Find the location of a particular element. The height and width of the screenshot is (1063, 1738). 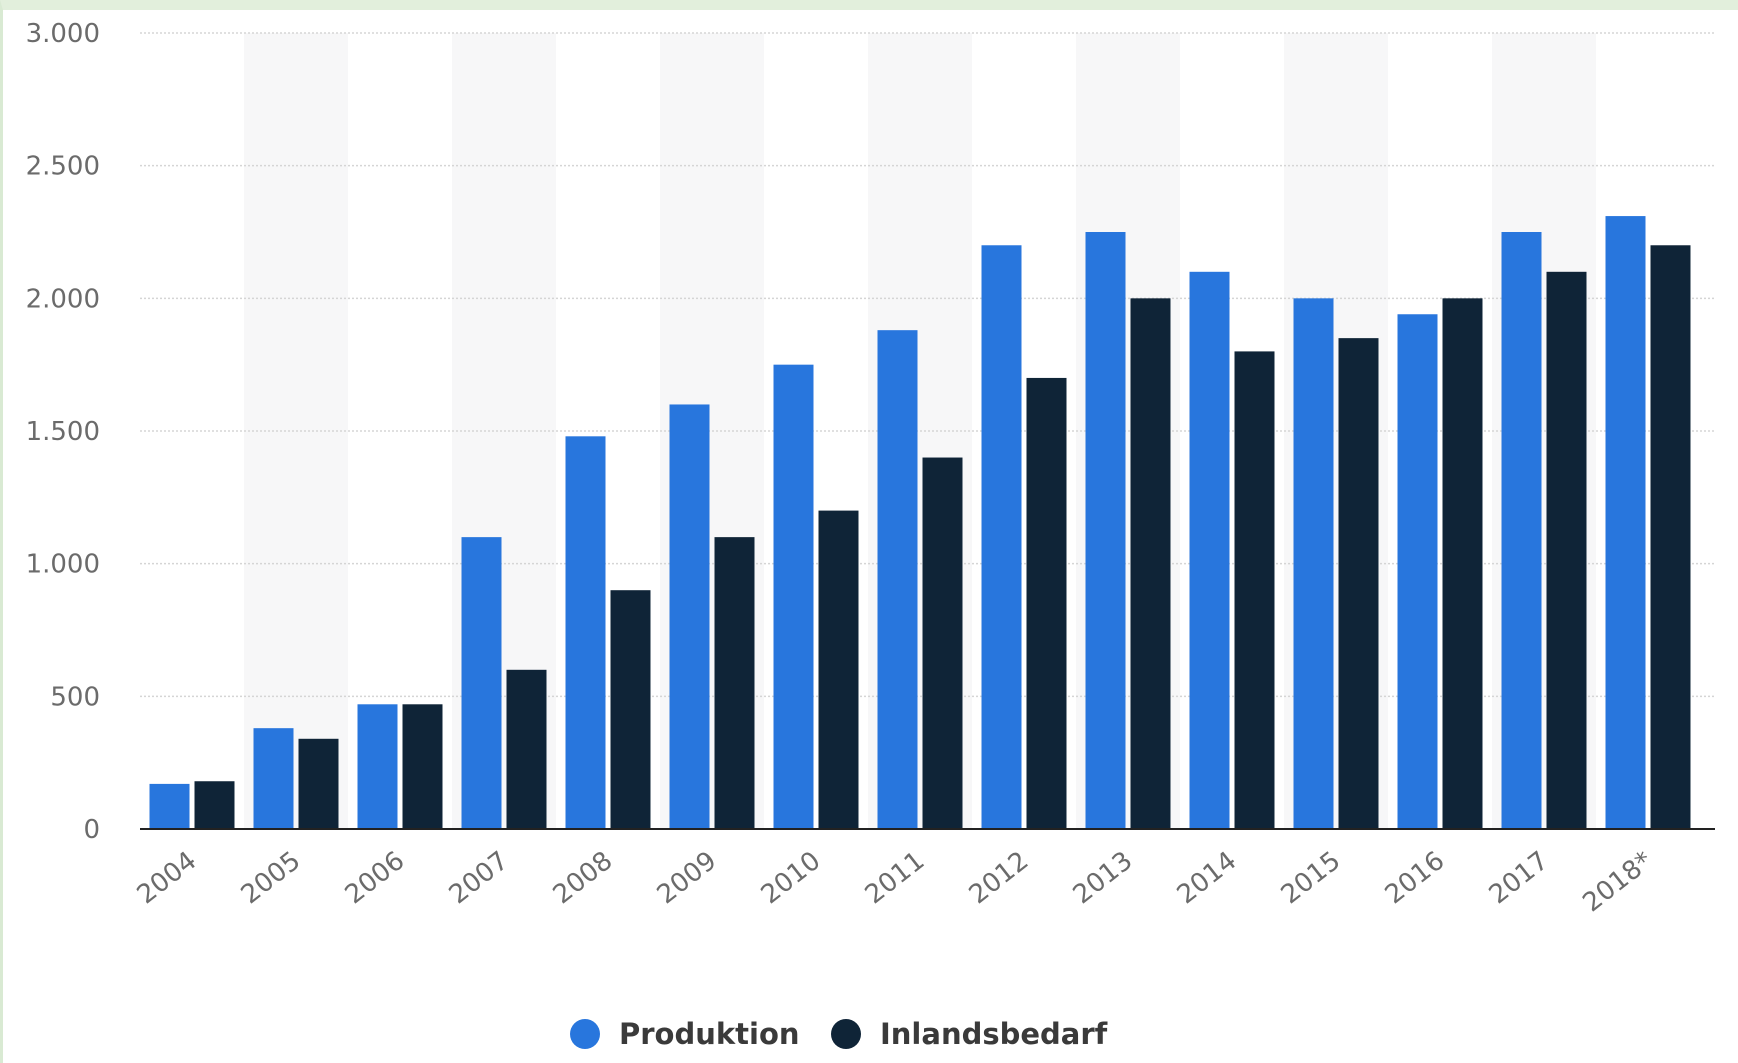

y-axis: 0 500 1.000 1.500 2.000 2.500 3.000 is located at coordinates (63, 432).